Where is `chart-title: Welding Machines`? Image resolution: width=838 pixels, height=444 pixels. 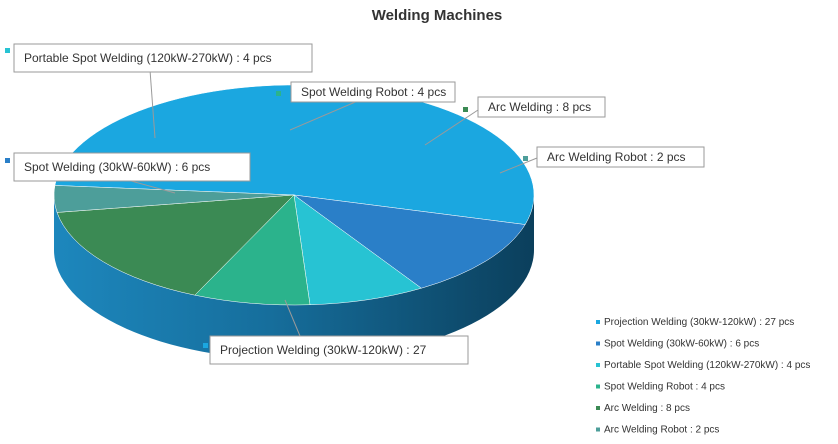
chart-title: Welding Machines is located at coordinates (437, 15).